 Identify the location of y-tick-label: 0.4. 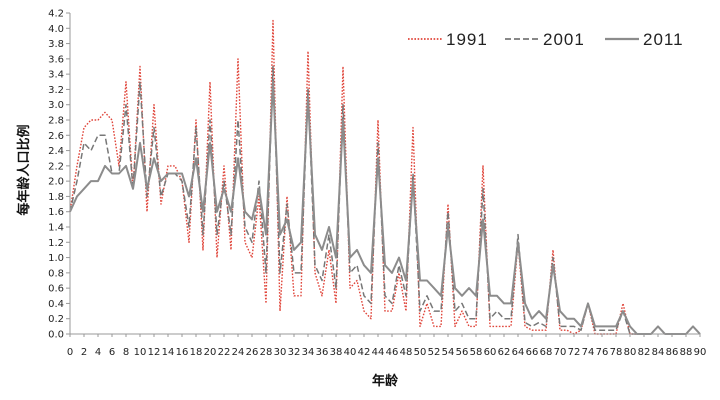
(56, 304).